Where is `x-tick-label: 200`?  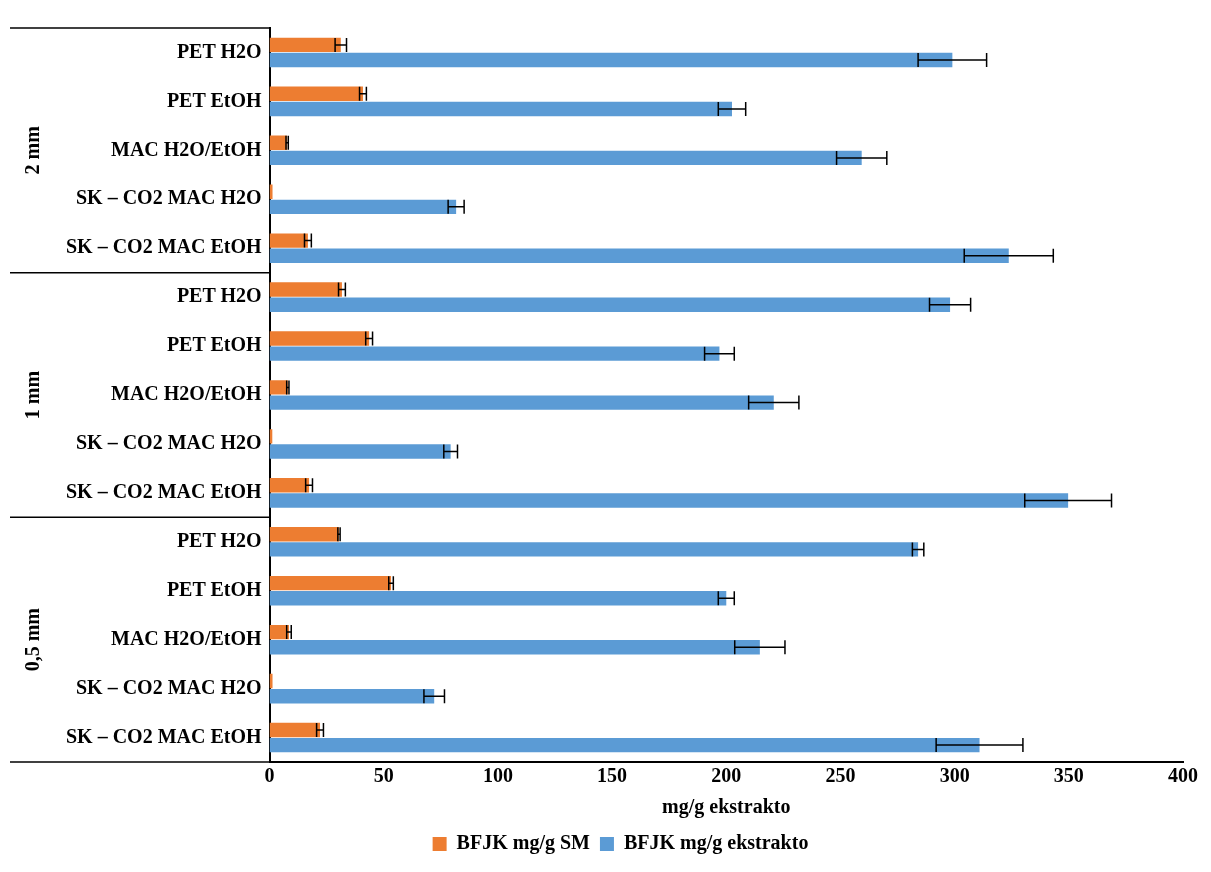
x-tick-label: 200 is located at coordinates (726, 775).